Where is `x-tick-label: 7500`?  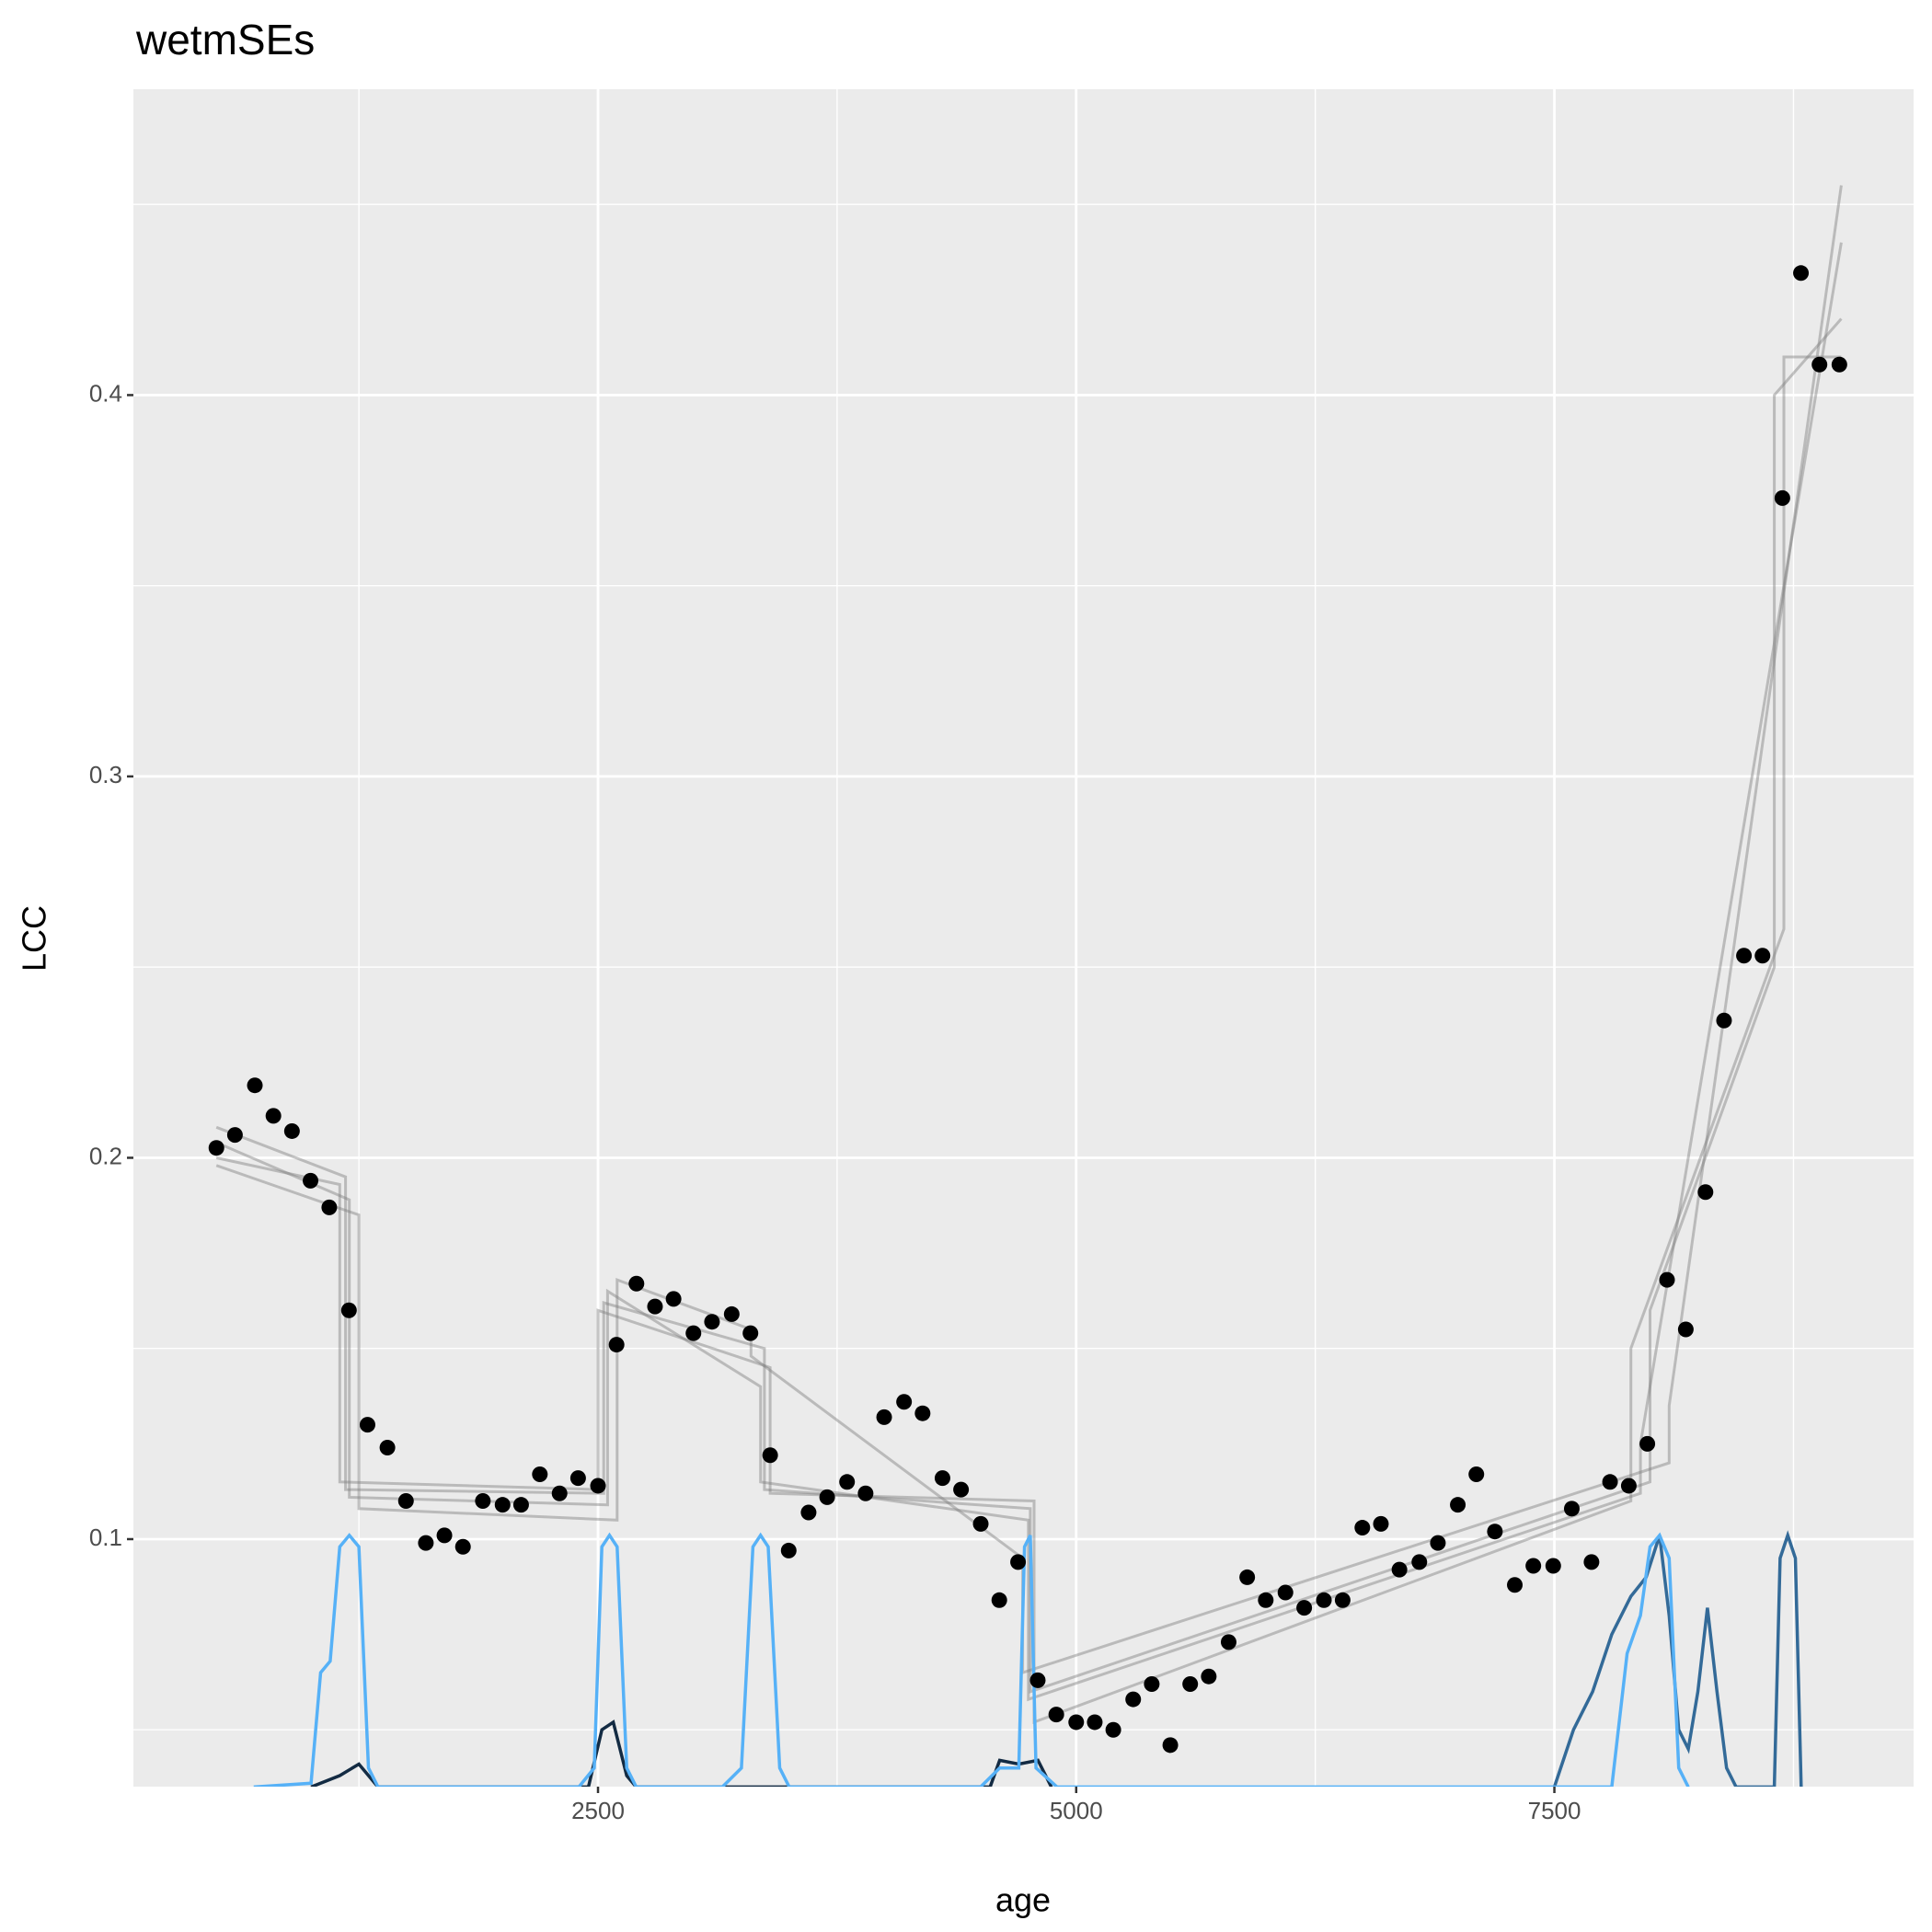
x-tick-label: 7500 is located at coordinates (1554, 1810).